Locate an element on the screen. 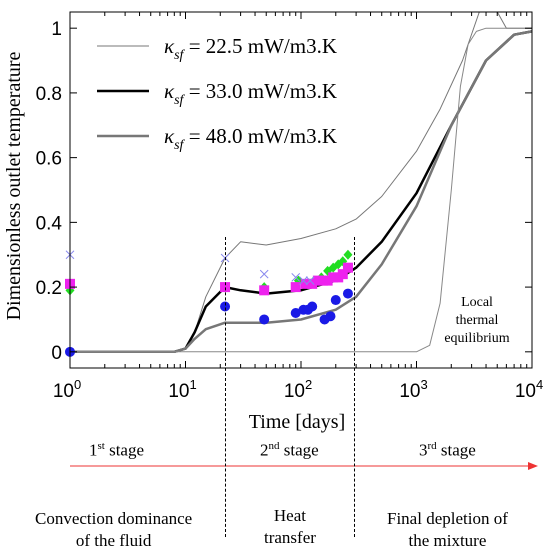 This screenshot has width=547, height=552. stage-1-description: Convection dominance of the fluid is located at coordinates (114, 529).